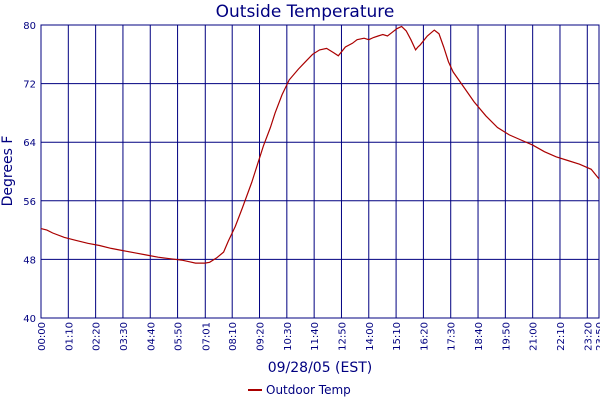 The image size is (600, 400). Describe the element at coordinates (452, 336) in the screenshot. I see `x-tick-label: 17:30` at that location.